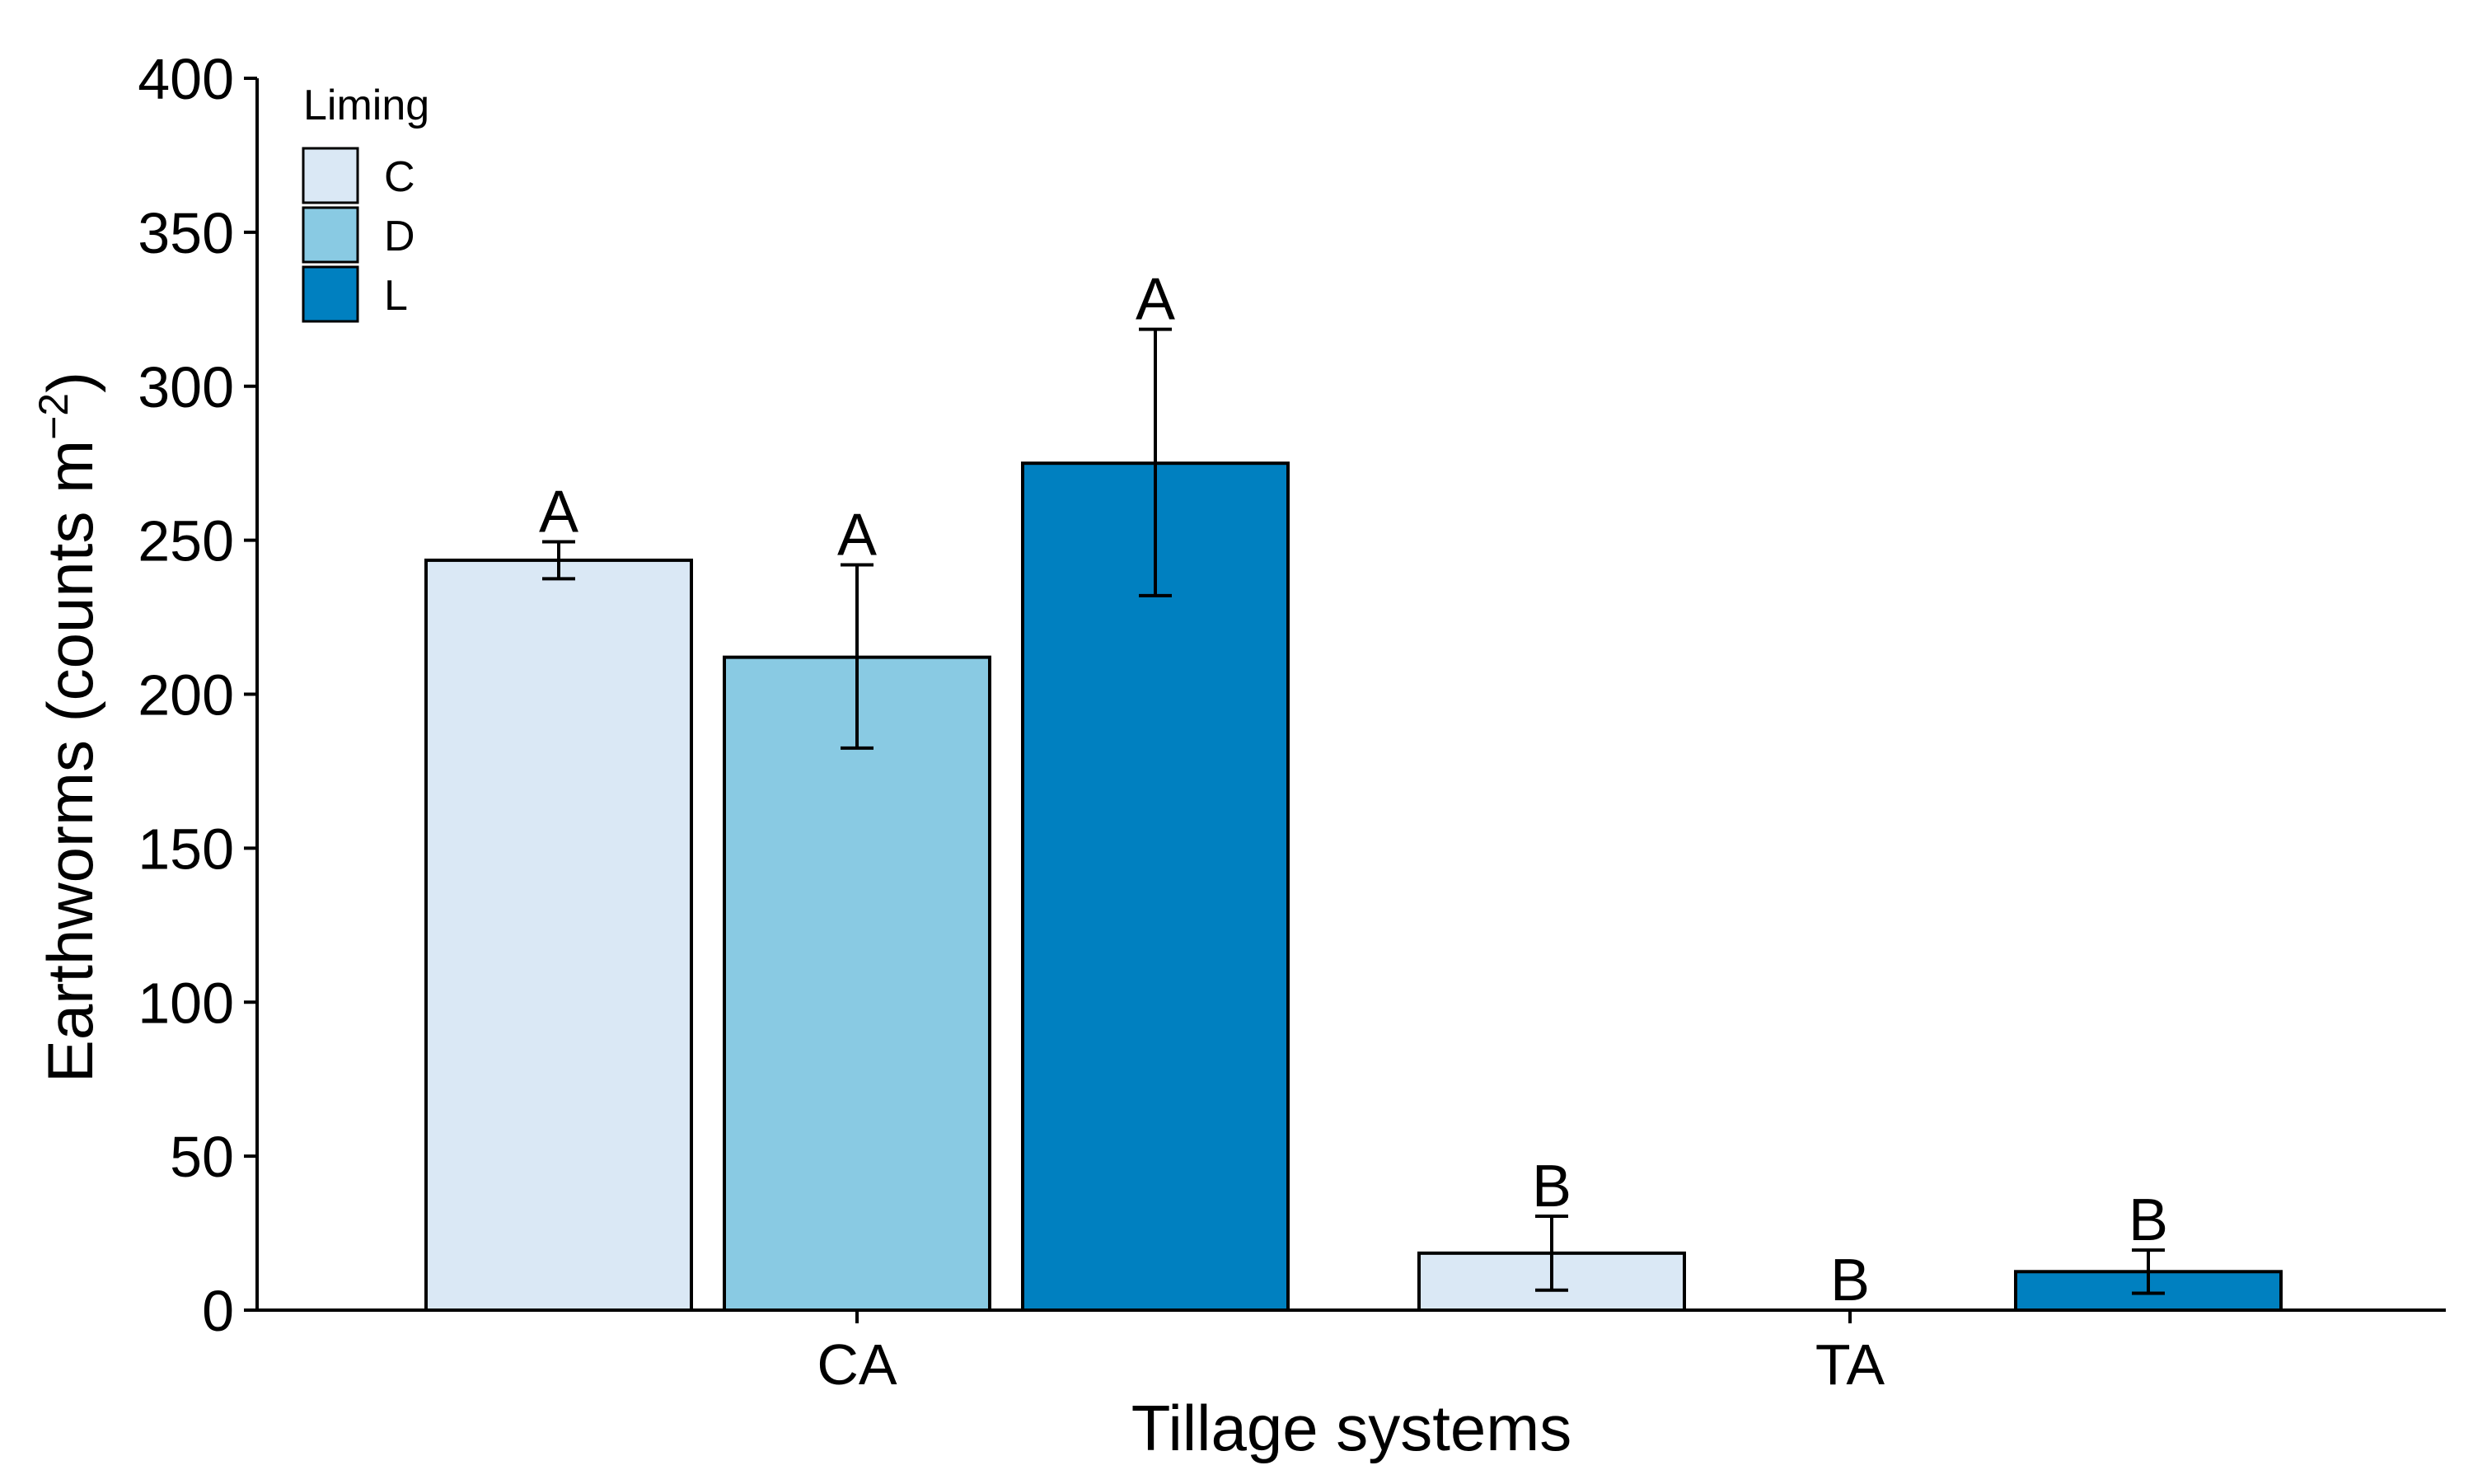 Image resolution: width=2473 pixels, height=1484 pixels. I want to click on legend-title: Liming, so click(366, 106).